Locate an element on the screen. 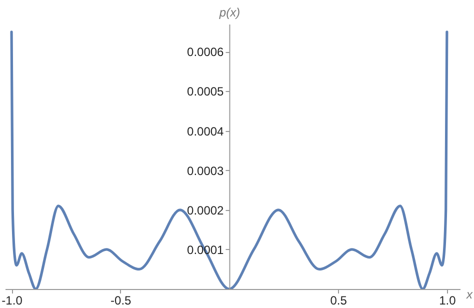 This screenshot has width=474, height=308. x-tick-label: -1.0 is located at coordinates (12, 301).